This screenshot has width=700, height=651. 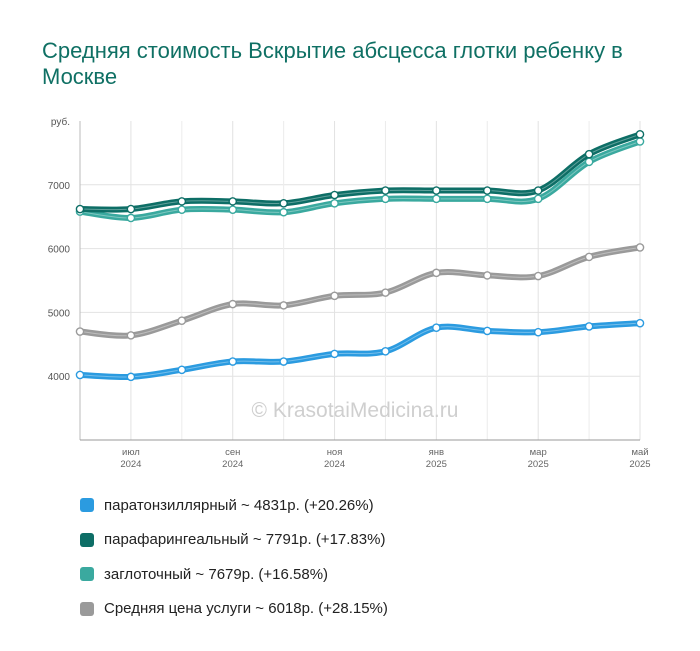 What do you see at coordinates (538, 452) in the screenshot?
I see `x-tick-month: мар` at bounding box center [538, 452].